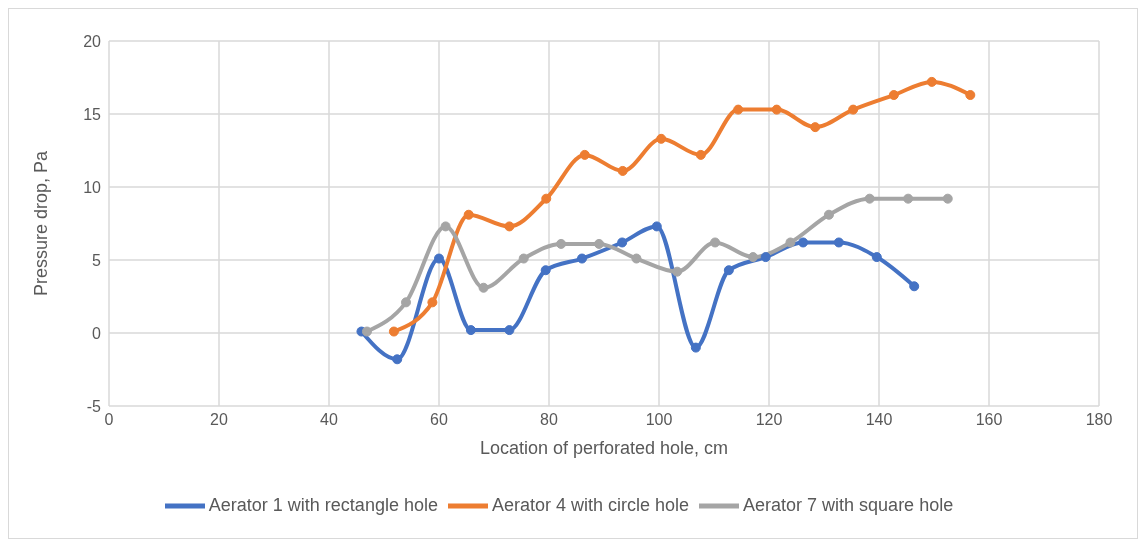 The height and width of the screenshot is (545, 1144). Describe the element at coordinates (549, 420) in the screenshot. I see `x-tick-label: 80` at that location.